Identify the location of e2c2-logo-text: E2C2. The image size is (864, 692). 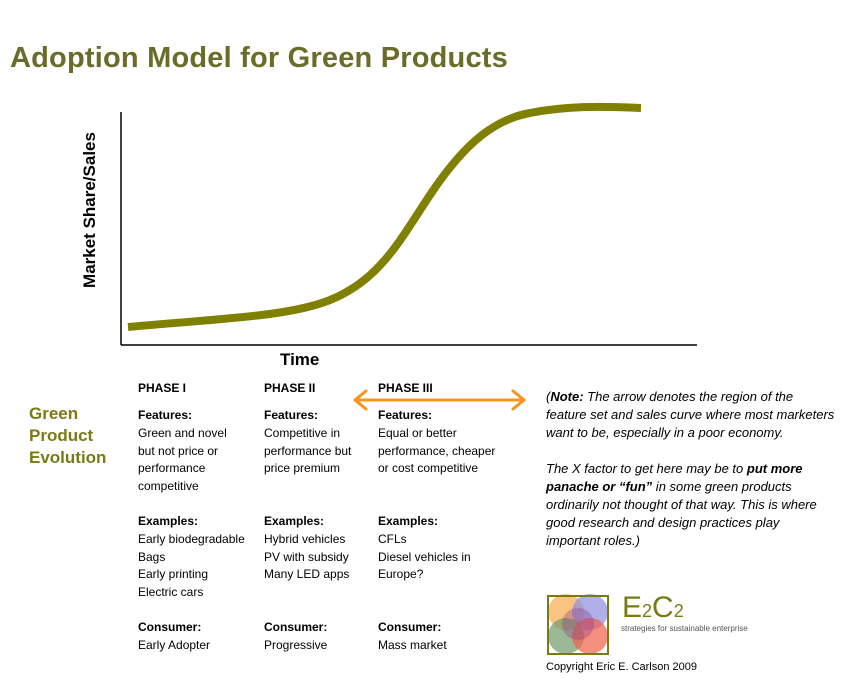
(653, 609).